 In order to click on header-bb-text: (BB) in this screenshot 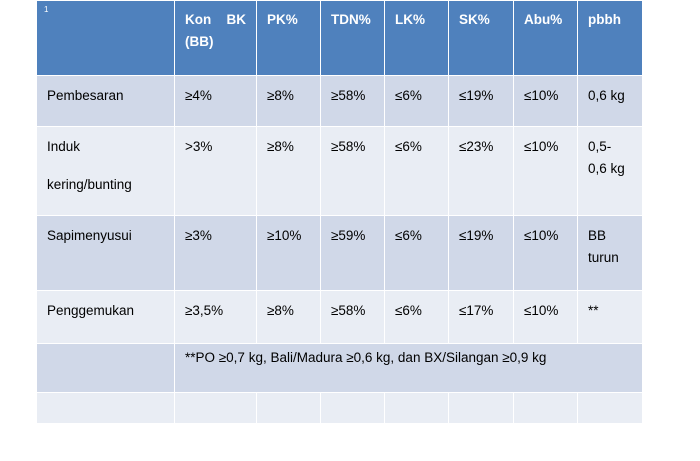, I will do `click(199, 41)`.